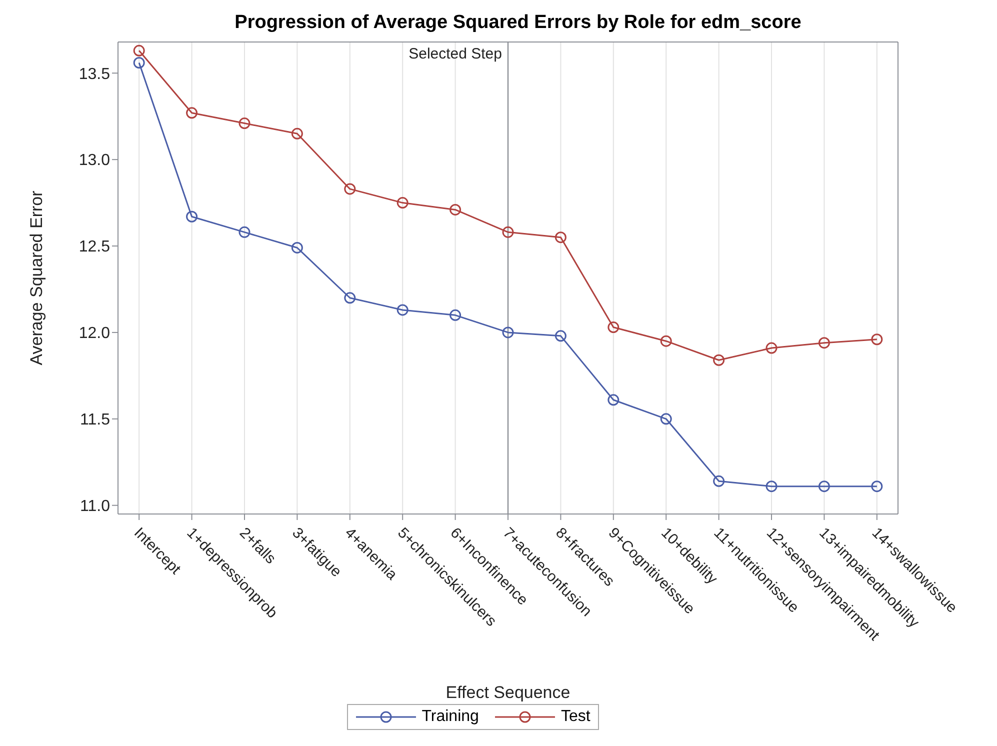 The height and width of the screenshot is (746, 997). I want to click on chart-title: Progression of Average Squared Errors by Role for edm_score, so click(518, 23).